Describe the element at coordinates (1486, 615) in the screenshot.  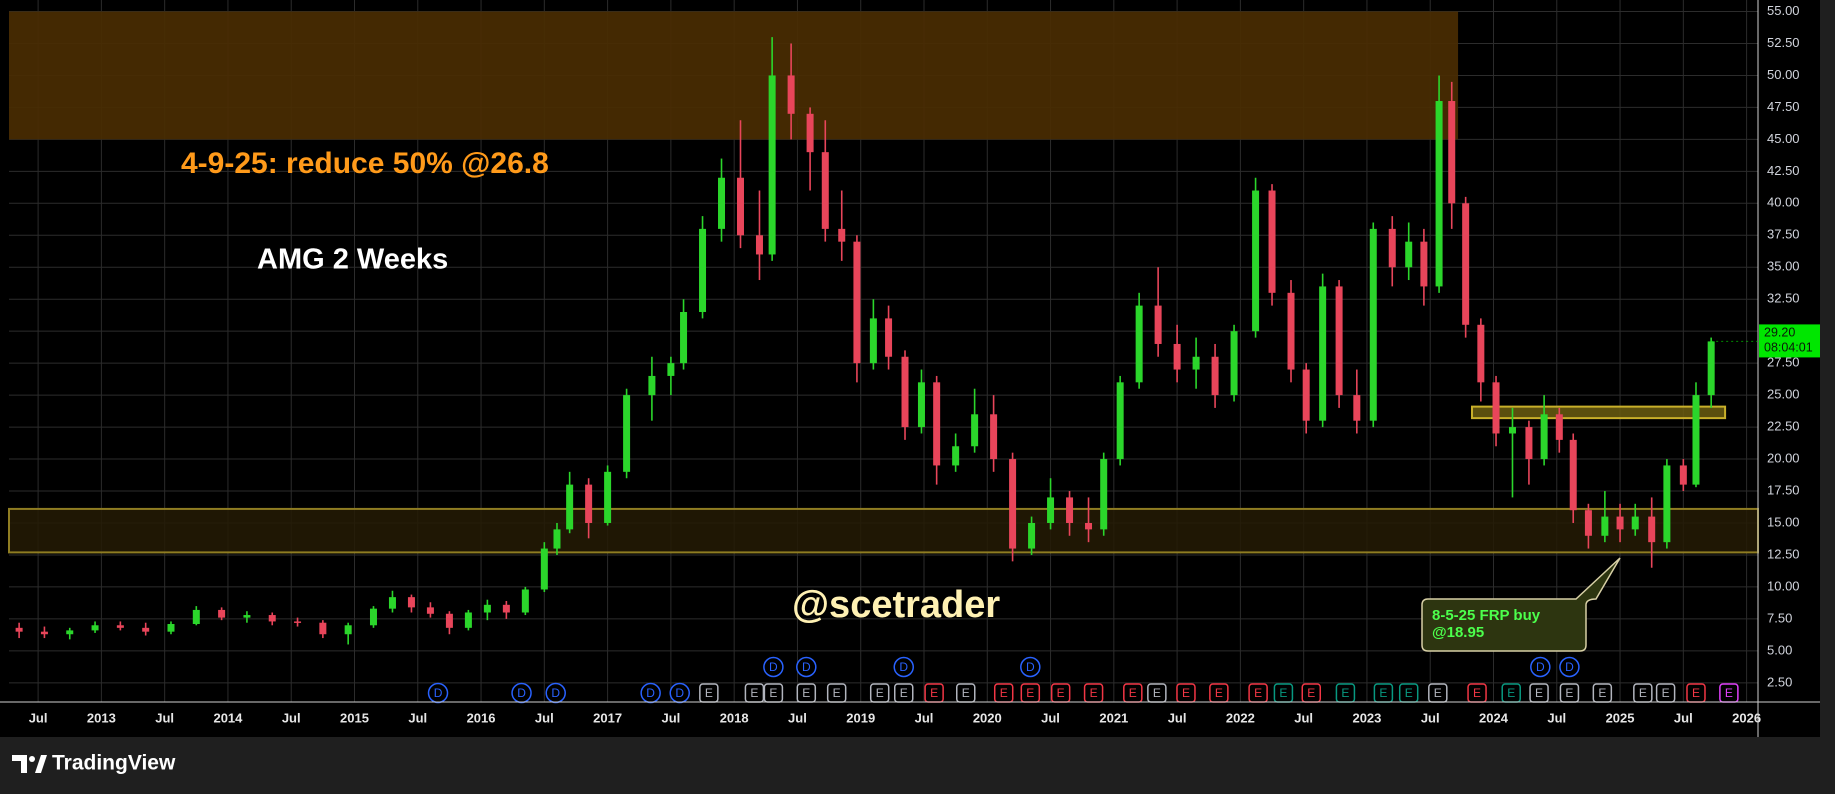
I see `callout-line: 8-5-25 FRP buy` at that location.